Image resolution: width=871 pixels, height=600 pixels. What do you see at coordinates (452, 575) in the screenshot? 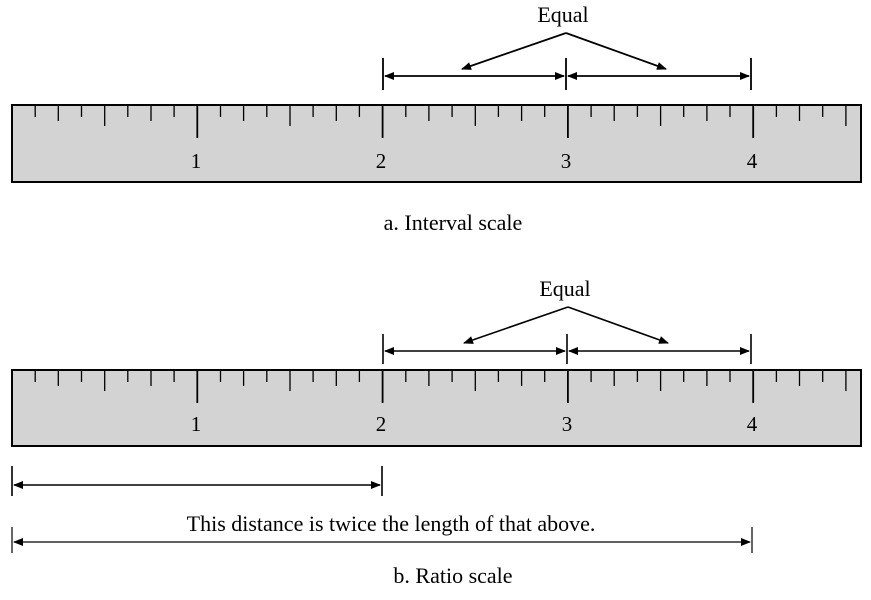
I see `ratio-scale-caption: b. Ratio scale` at bounding box center [452, 575].